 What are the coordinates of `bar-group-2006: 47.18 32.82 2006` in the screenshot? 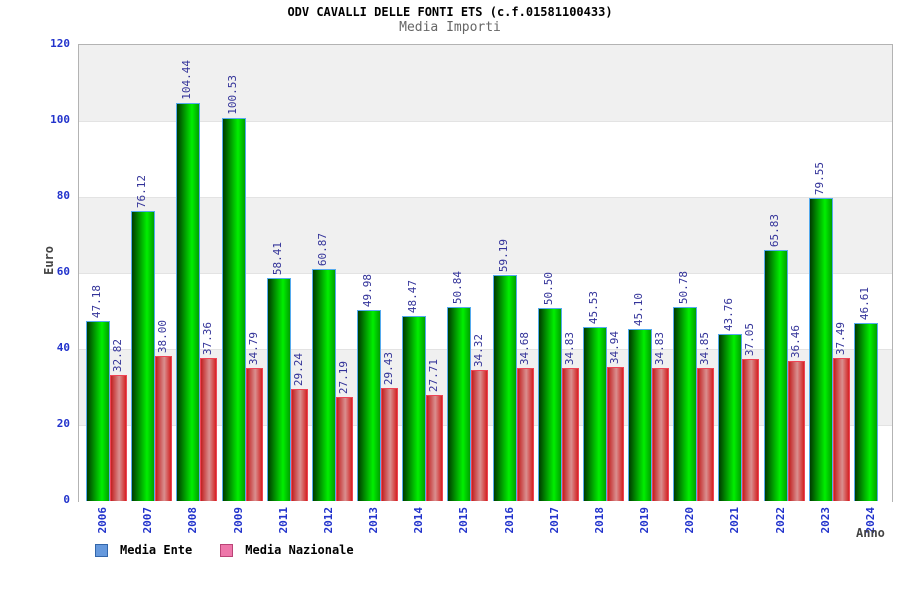 It's located at (103, 289).